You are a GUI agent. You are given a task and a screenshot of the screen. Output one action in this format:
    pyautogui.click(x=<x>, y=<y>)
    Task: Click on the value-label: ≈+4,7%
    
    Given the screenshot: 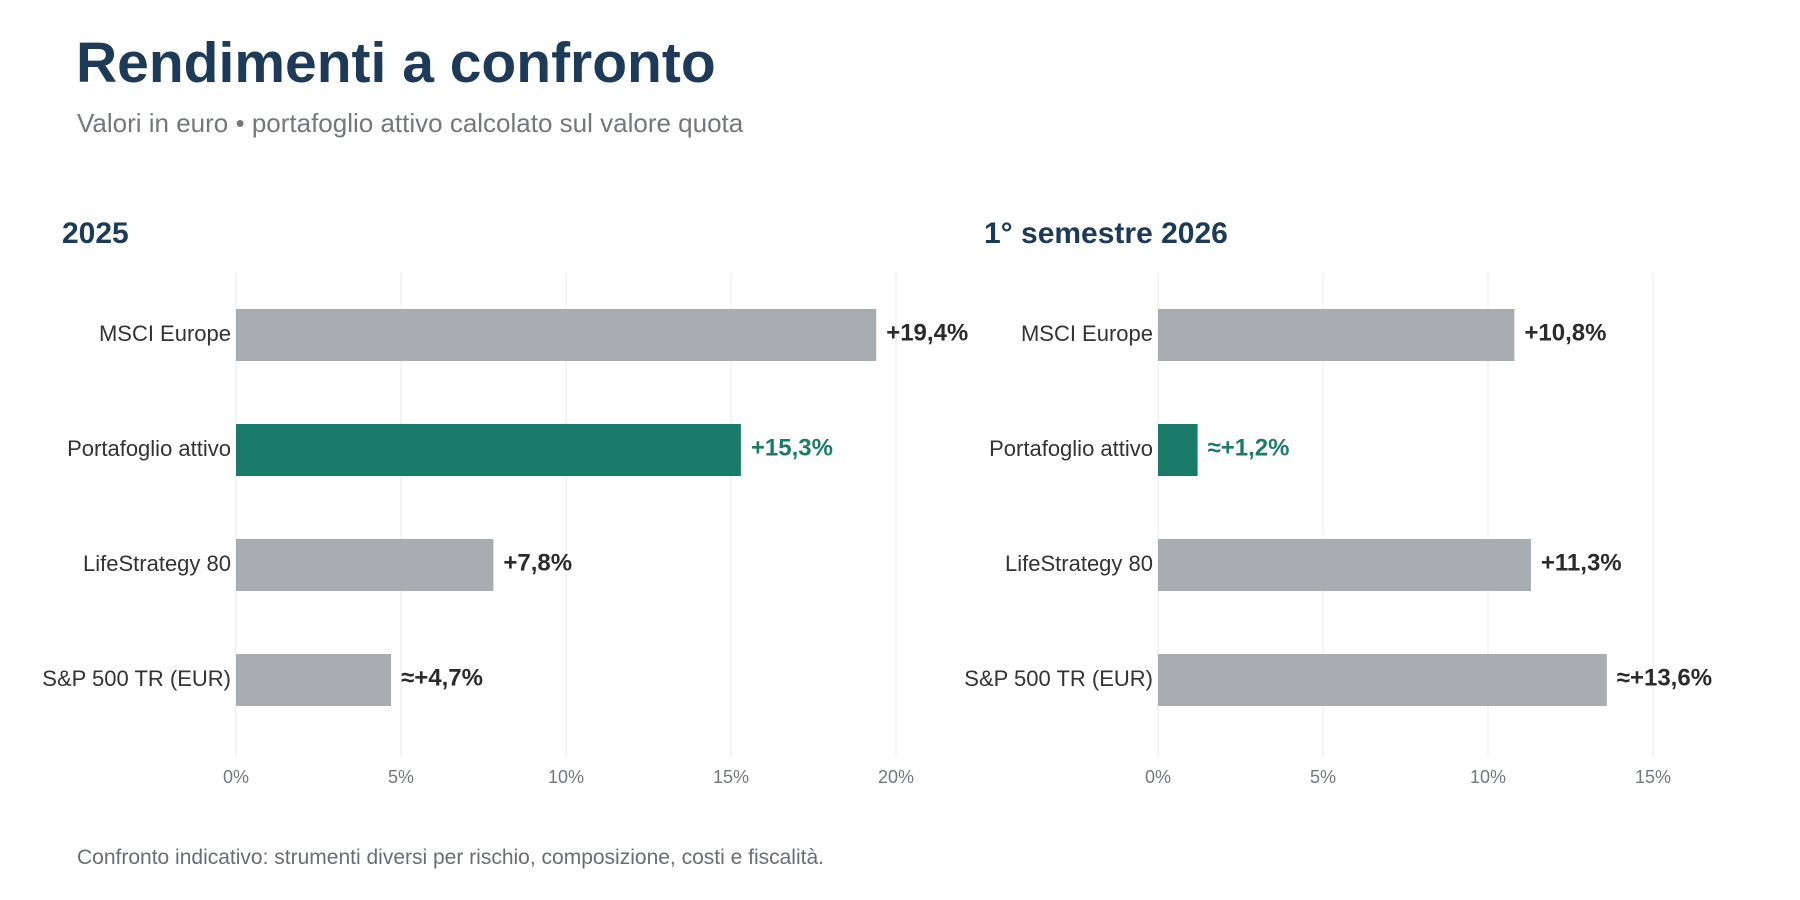 What is the action you would take?
    pyautogui.click(x=442, y=677)
    